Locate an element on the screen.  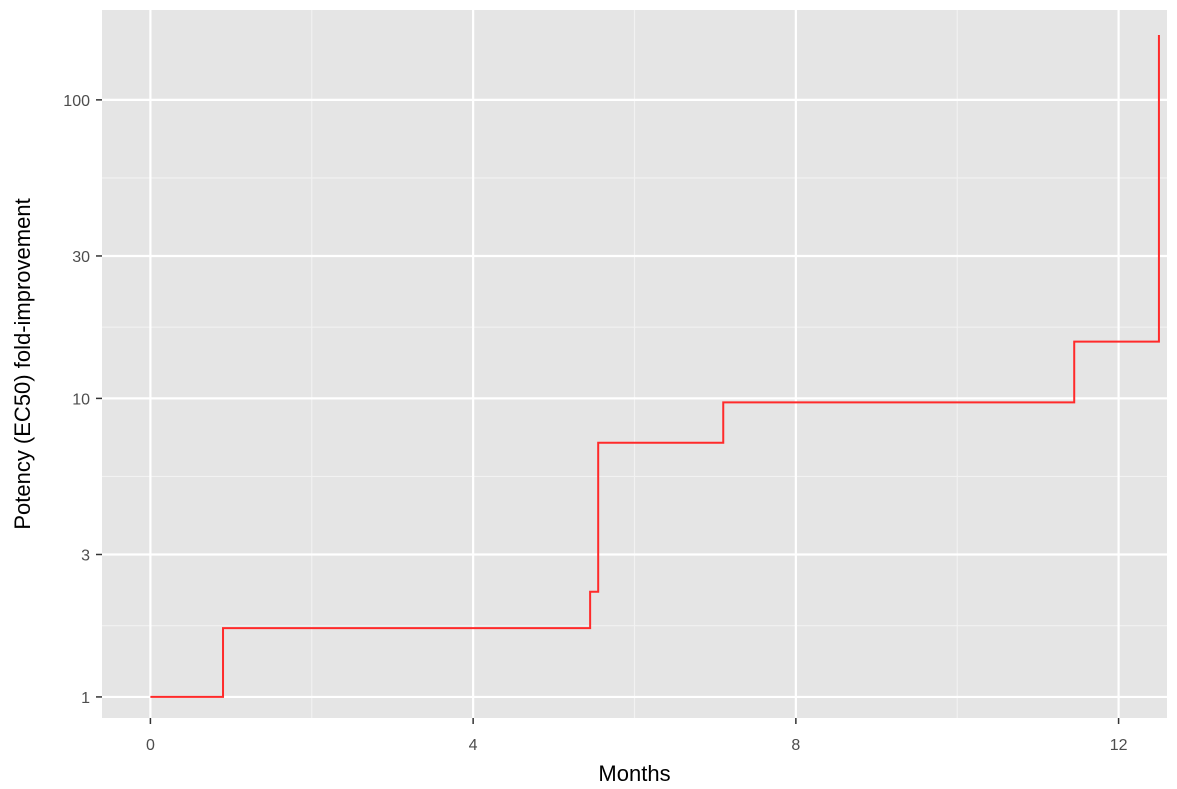
x-tick-label: 8 is located at coordinates (795, 745).